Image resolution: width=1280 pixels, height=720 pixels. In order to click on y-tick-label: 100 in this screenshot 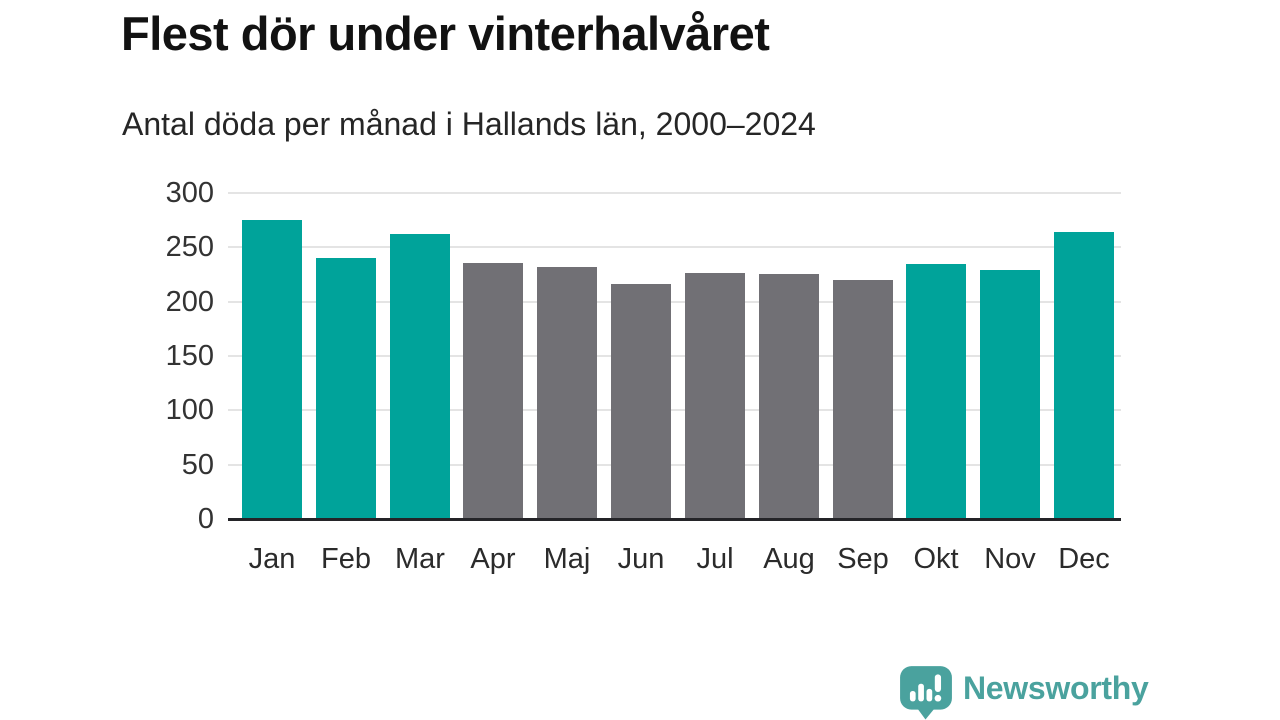, I will do `click(189, 410)`.